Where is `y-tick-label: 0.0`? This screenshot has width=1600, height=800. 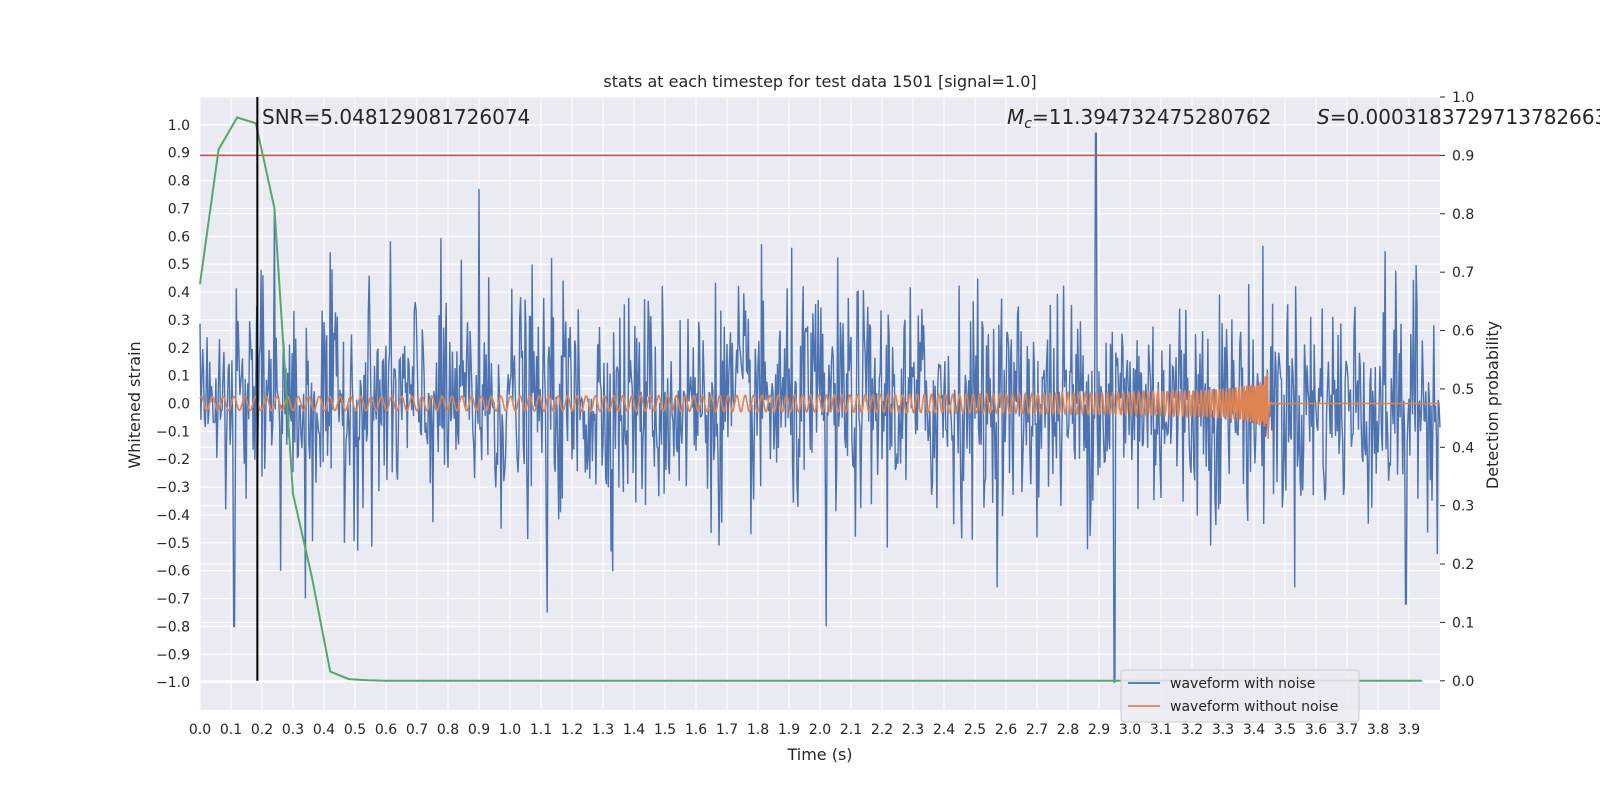
y-tick-label: 0.0 is located at coordinates (179, 405).